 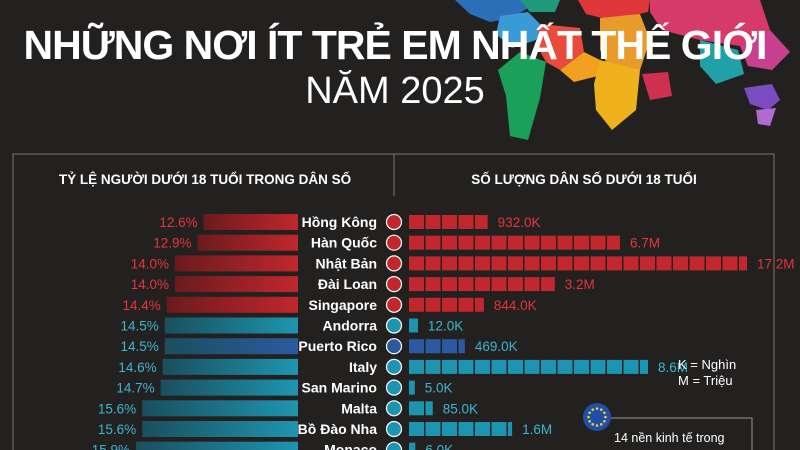 I want to click on country-label: Hồng Kông, so click(x=339, y=222).